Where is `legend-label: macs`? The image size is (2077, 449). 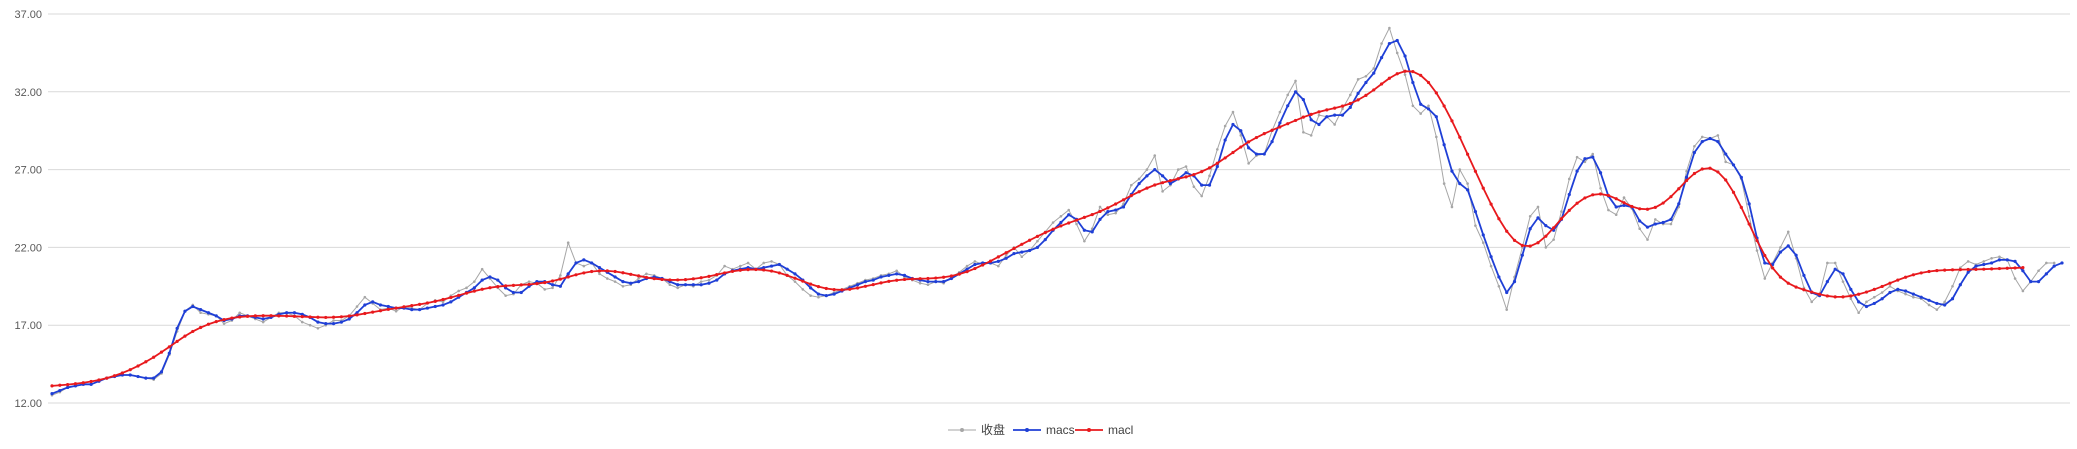
legend-label: macs is located at coordinates (1060, 430).